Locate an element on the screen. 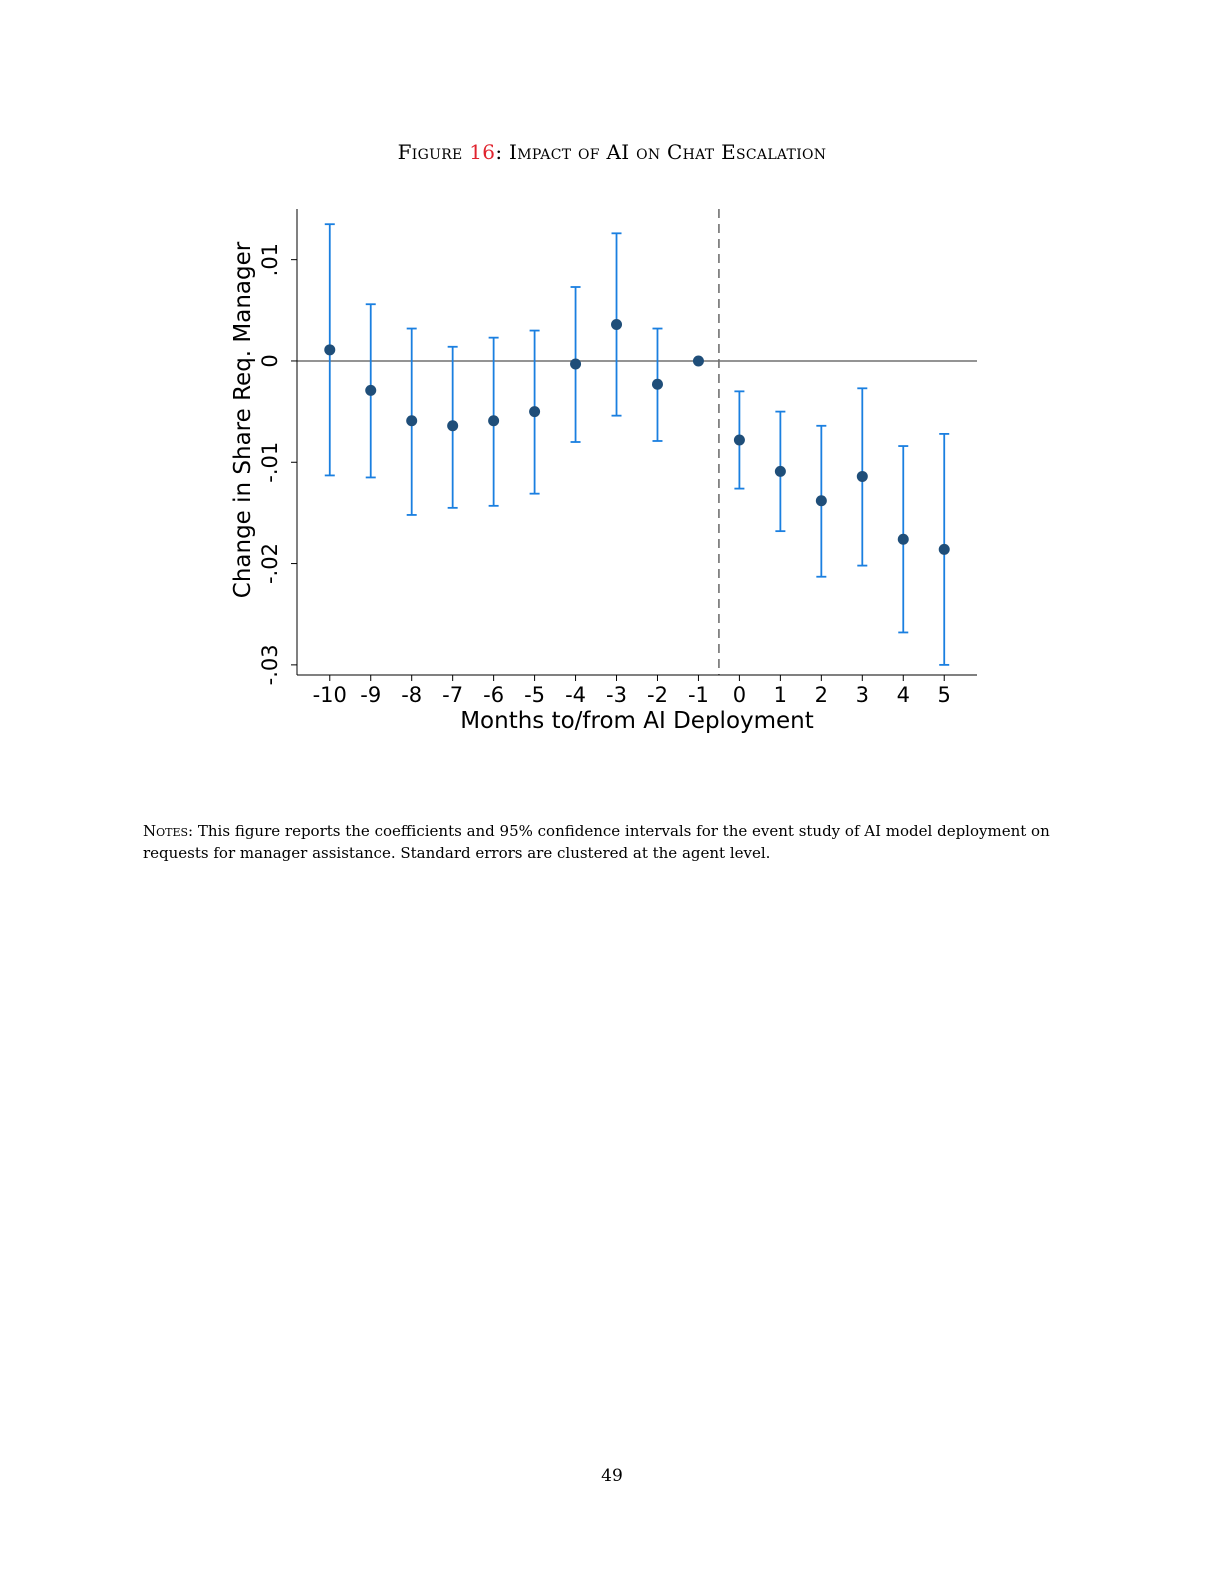 The width and height of the screenshot is (1224, 1584). x-tick-label: 3 is located at coordinates (862, 695).